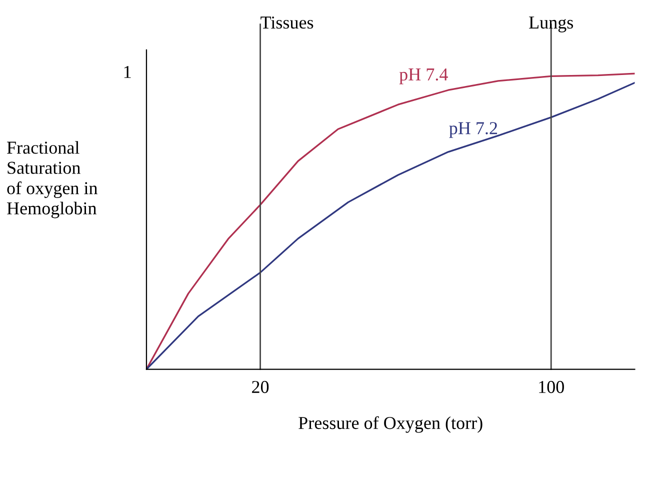  Describe the element at coordinates (551, 387) in the screenshot. I see `x-tick-label: 100` at that location.